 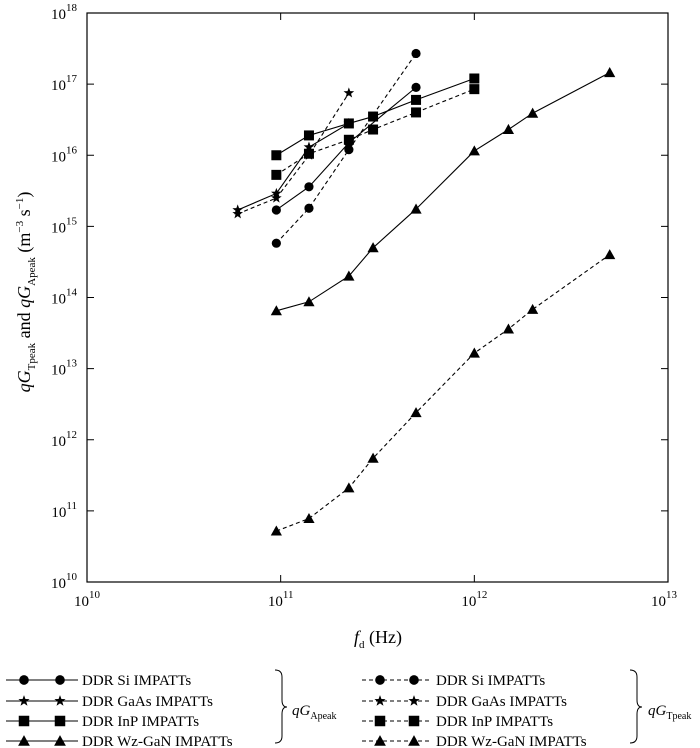 What do you see at coordinates (64, 368) in the screenshot?
I see `y-tick-label: 1013` at bounding box center [64, 368].